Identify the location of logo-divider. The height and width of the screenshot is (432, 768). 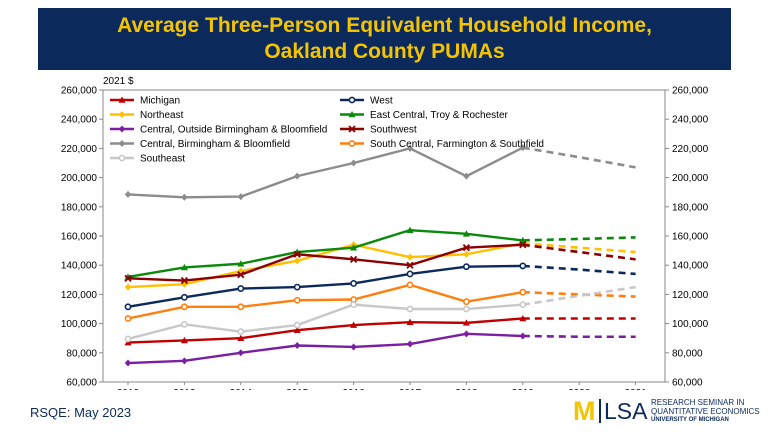
(600, 411).